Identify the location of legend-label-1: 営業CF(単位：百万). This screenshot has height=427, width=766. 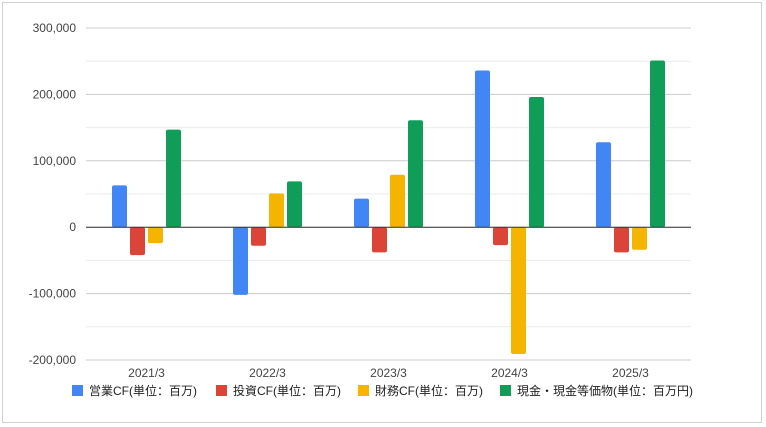
(143, 390).